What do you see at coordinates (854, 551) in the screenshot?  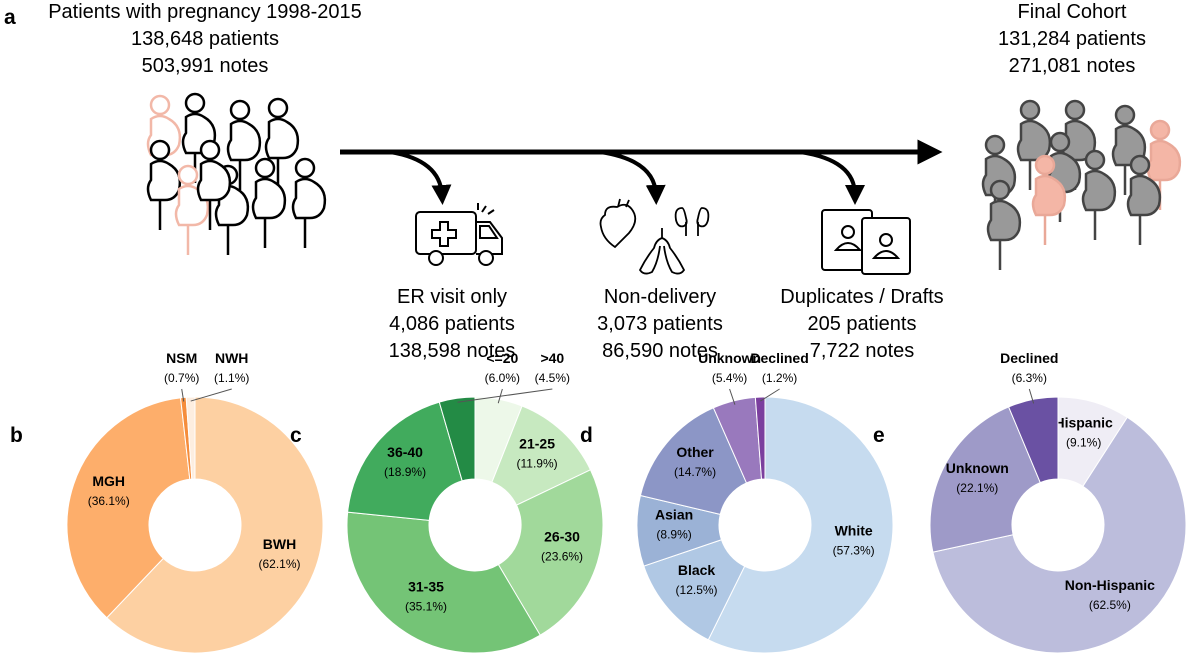 I see `slice-value: (57.3%)` at bounding box center [854, 551].